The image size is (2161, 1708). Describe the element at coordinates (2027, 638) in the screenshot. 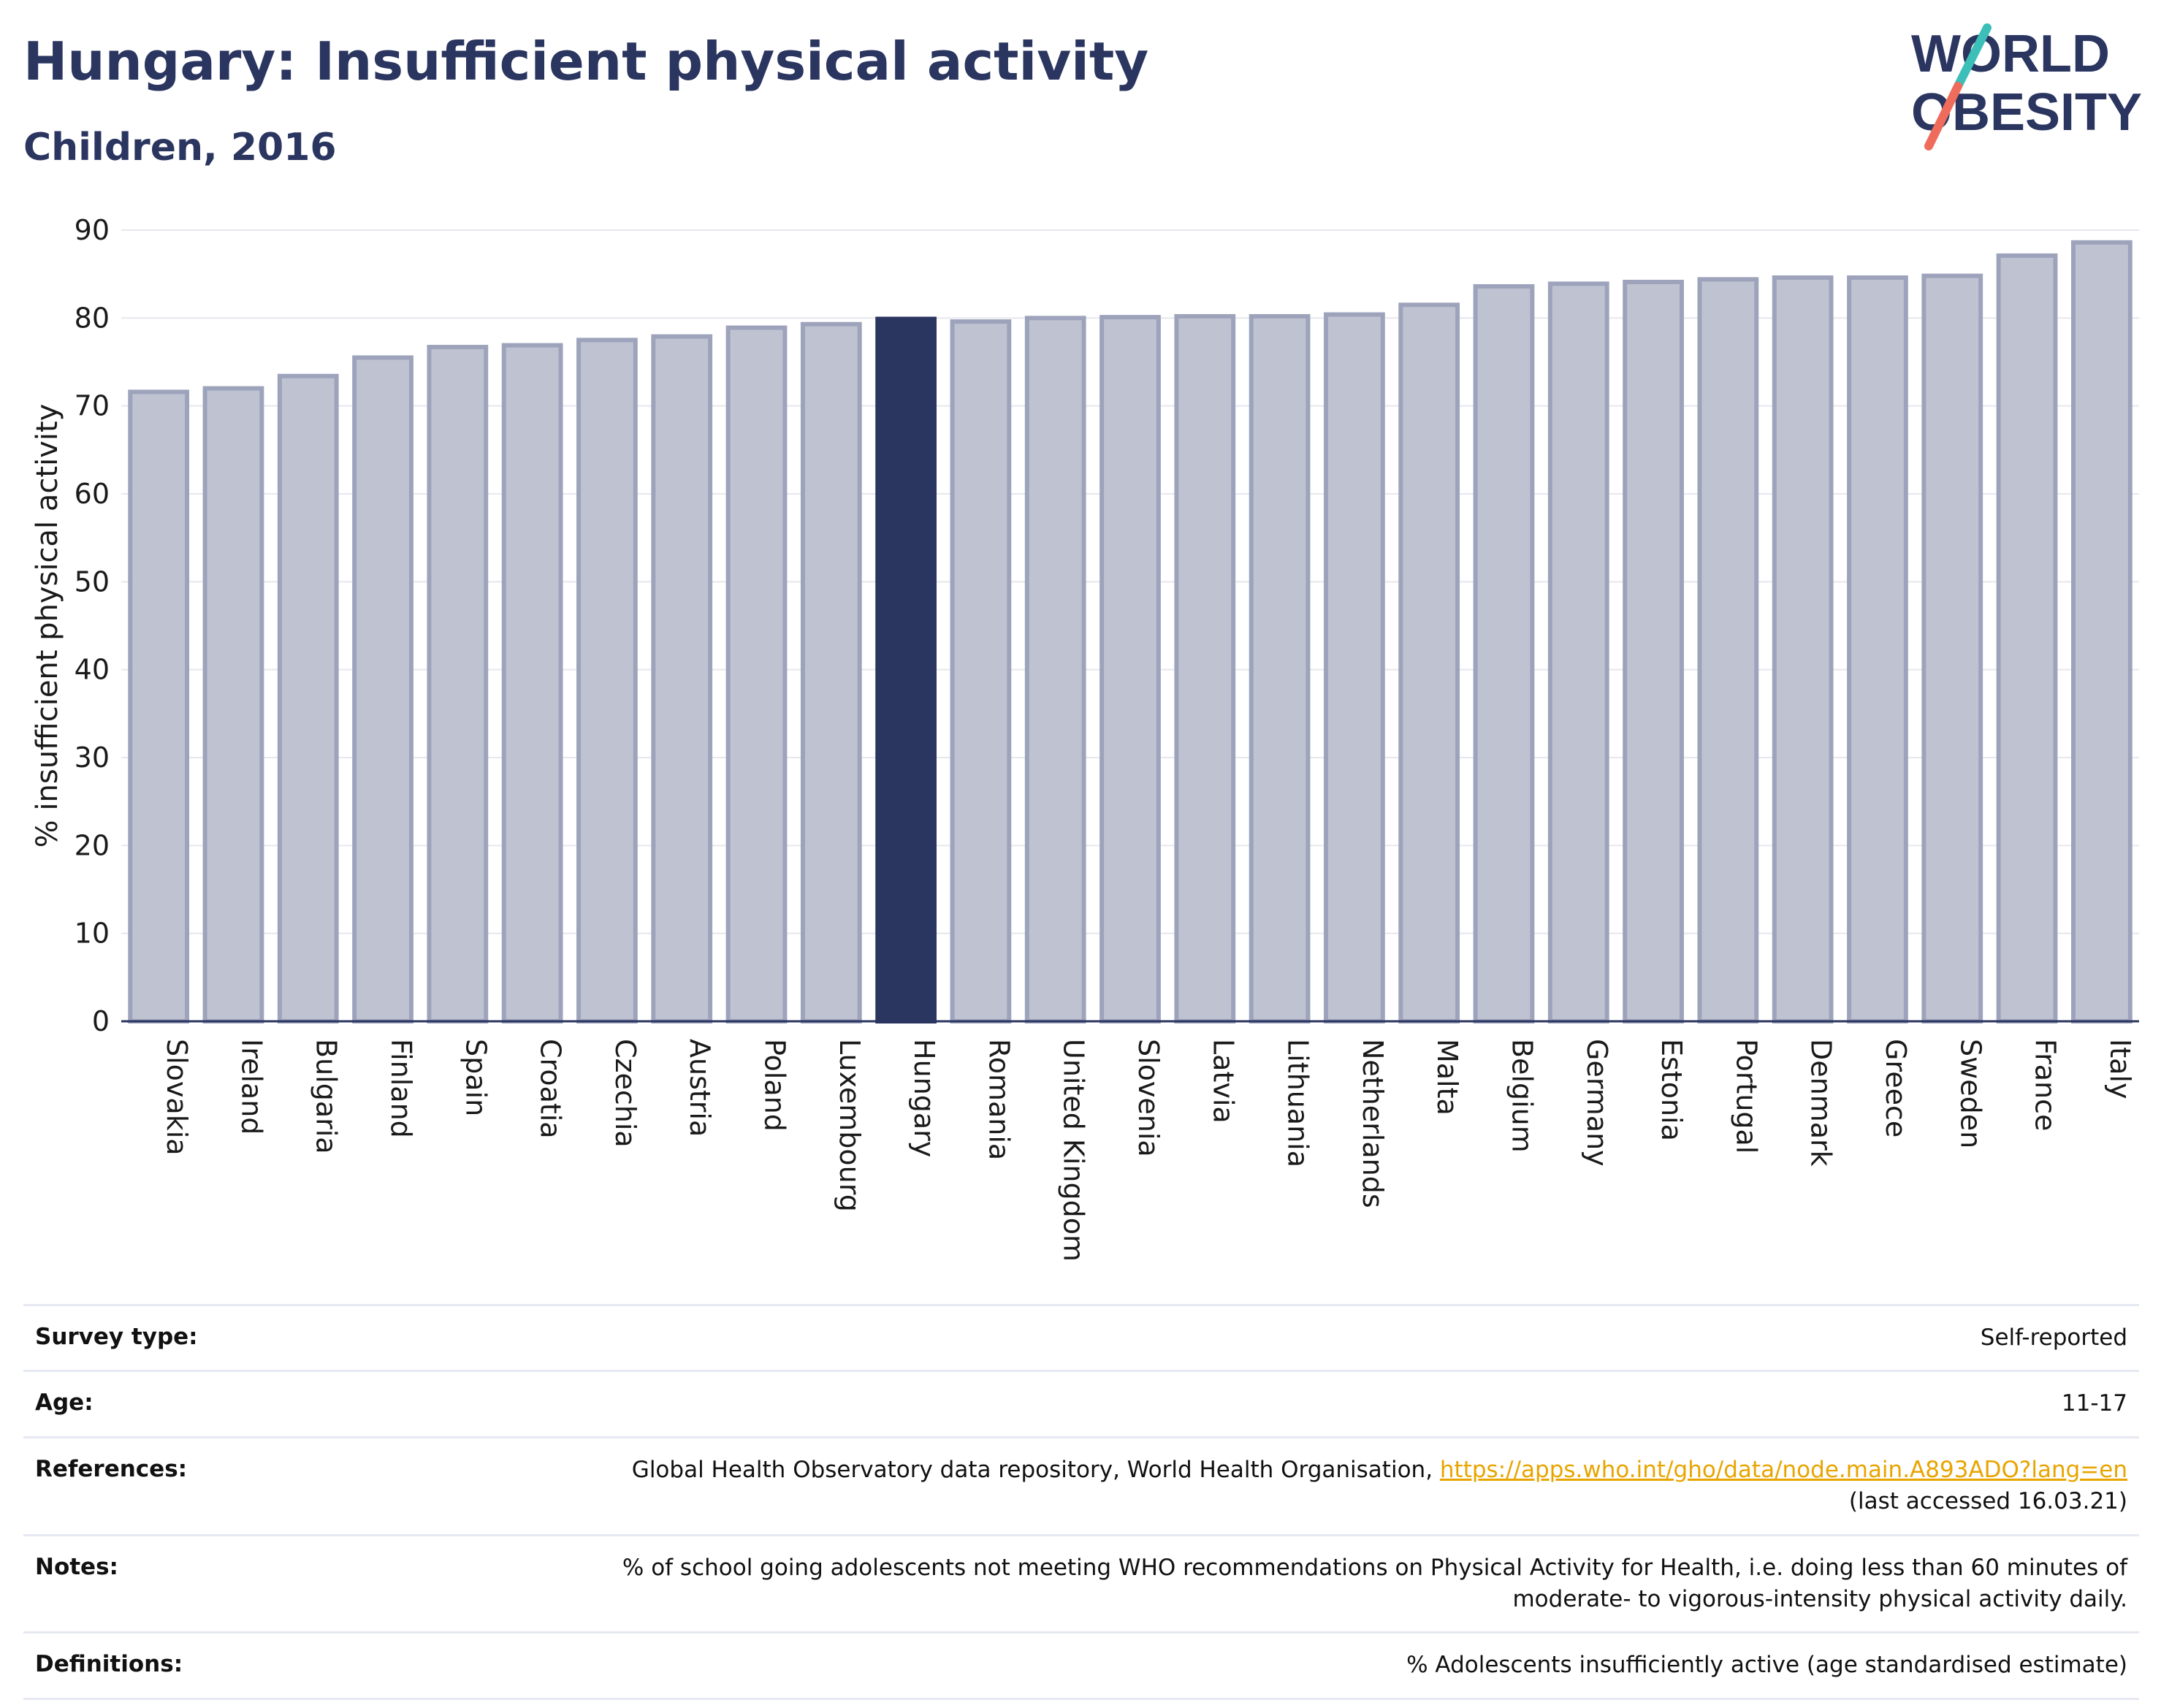

I see `bar-france` at that location.